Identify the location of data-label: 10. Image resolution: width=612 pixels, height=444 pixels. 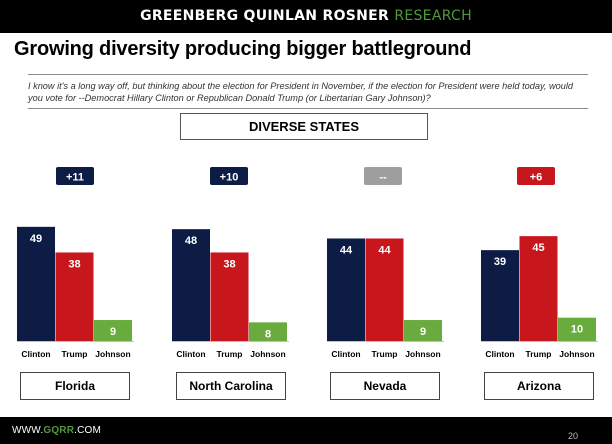
(577, 330).